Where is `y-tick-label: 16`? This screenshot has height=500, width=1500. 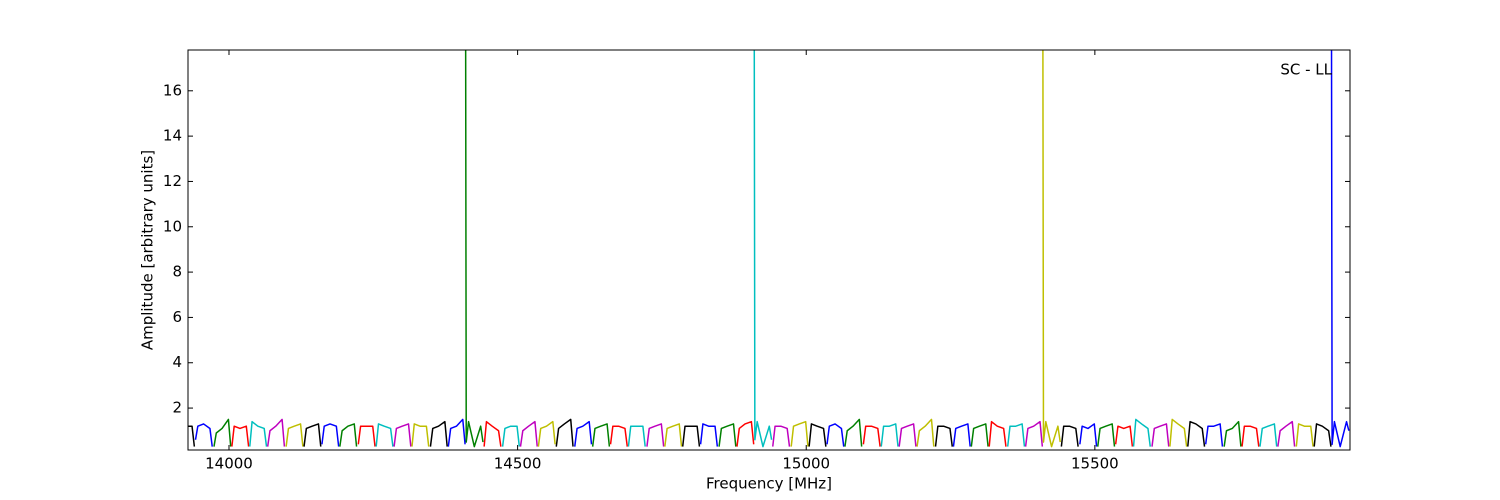
y-tick-label: 16 is located at coordinates (172, 90).